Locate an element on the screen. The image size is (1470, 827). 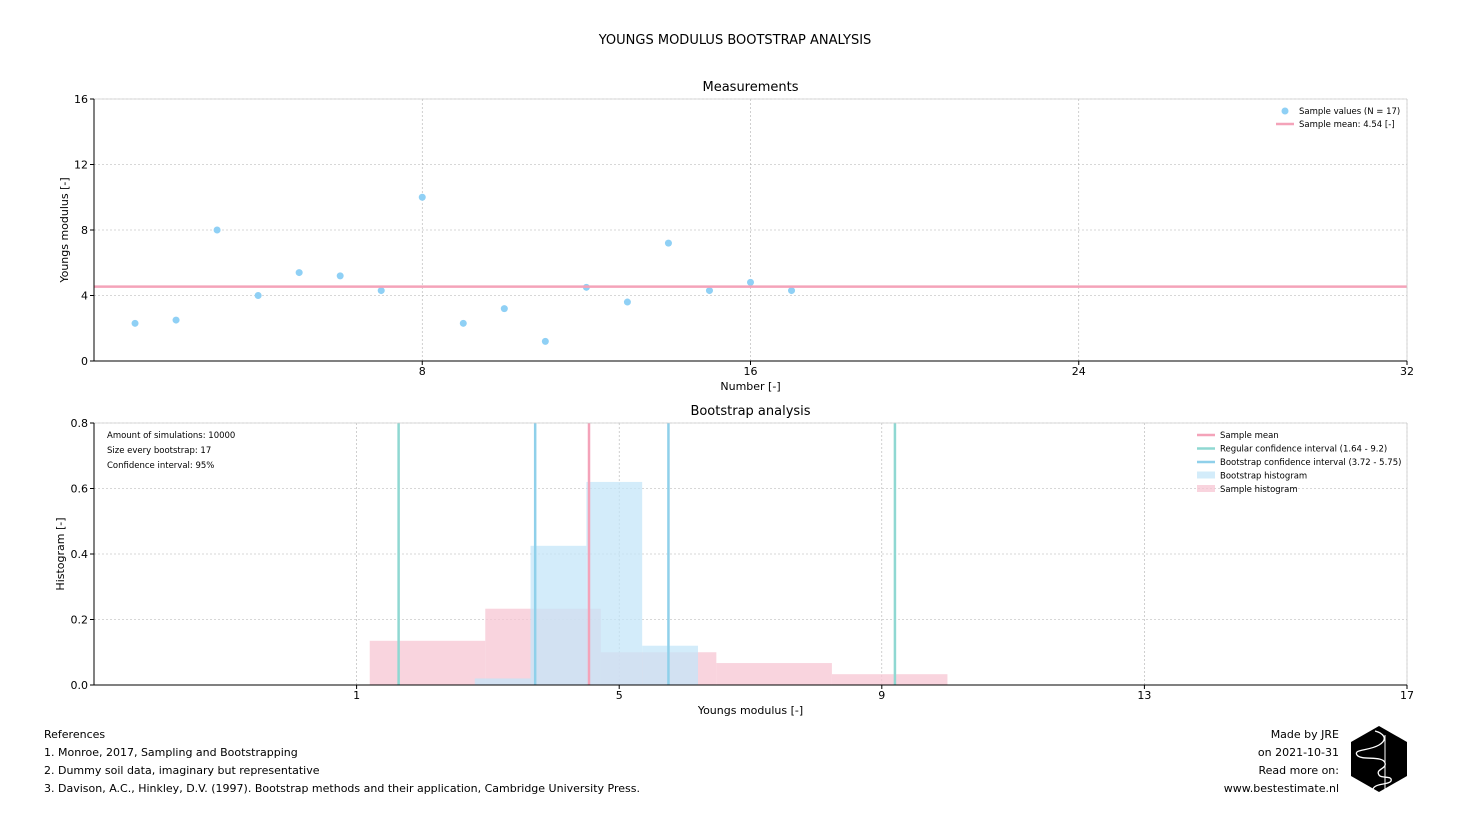
x-axis-label: Youngs modulus [-] is located at coordinates (750, 710).